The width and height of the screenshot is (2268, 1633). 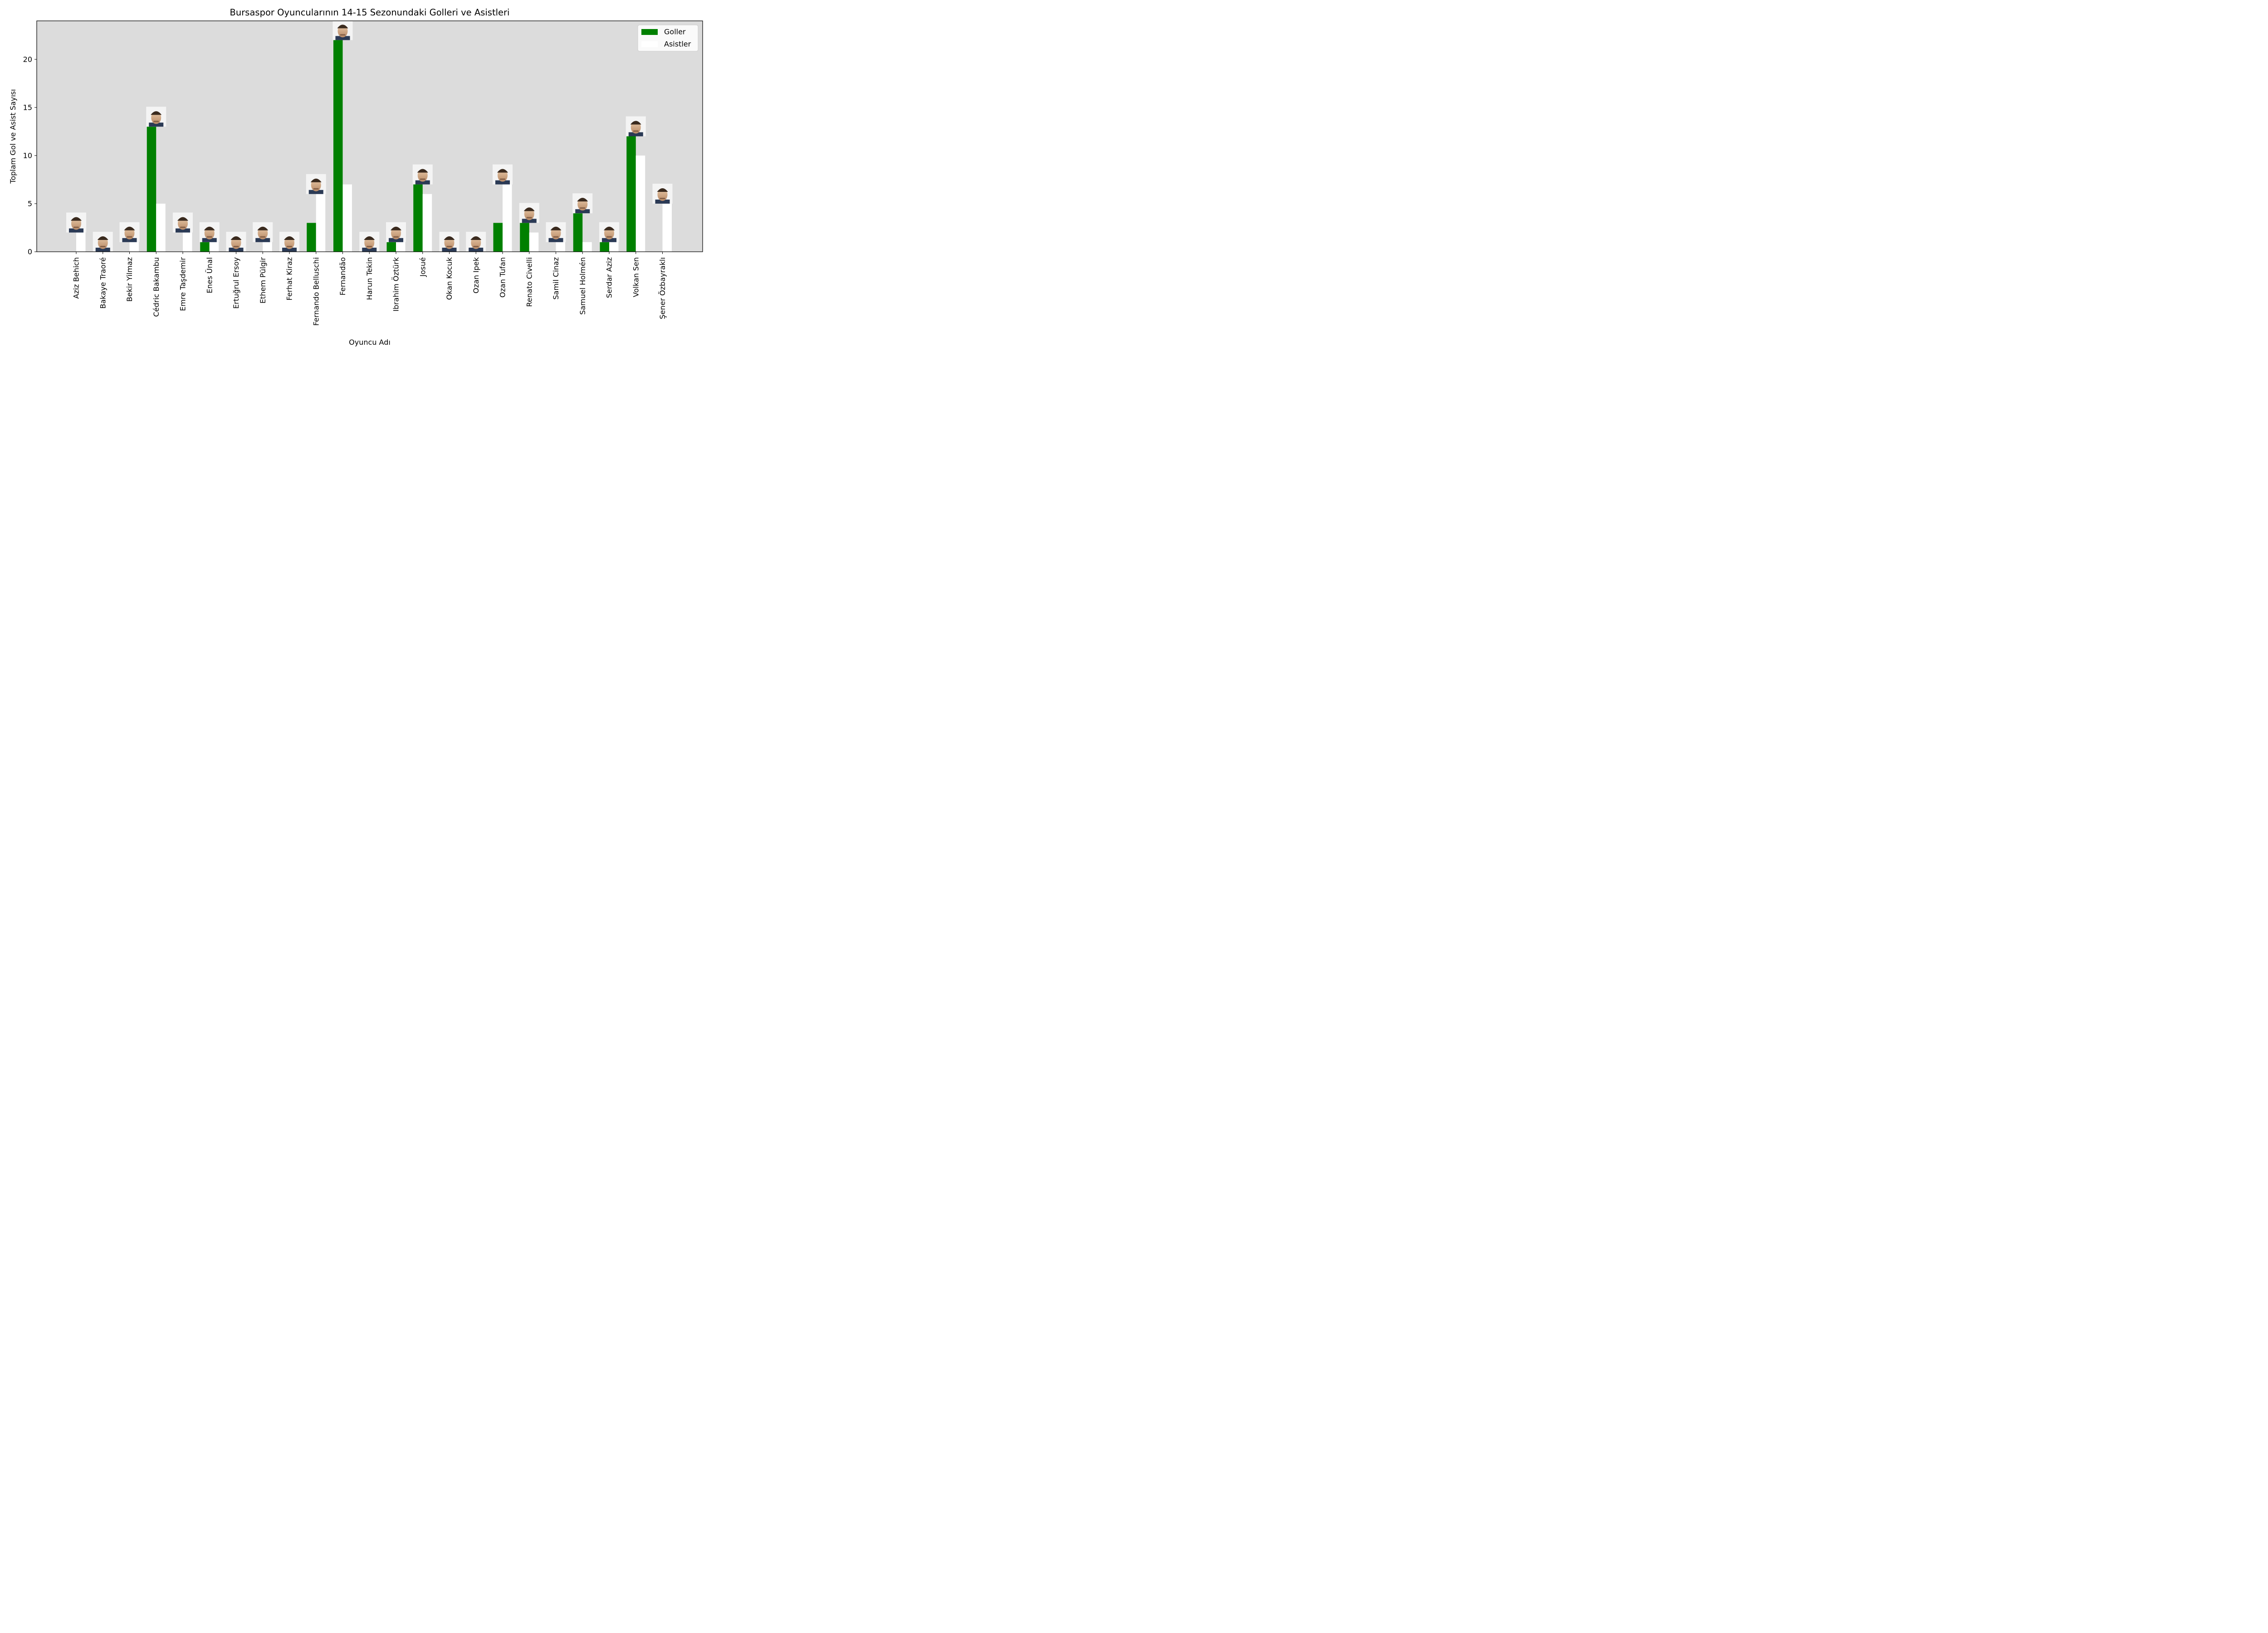 I want to click on x-tick-label: Ozan Ipek, so click(x=476, y=275).